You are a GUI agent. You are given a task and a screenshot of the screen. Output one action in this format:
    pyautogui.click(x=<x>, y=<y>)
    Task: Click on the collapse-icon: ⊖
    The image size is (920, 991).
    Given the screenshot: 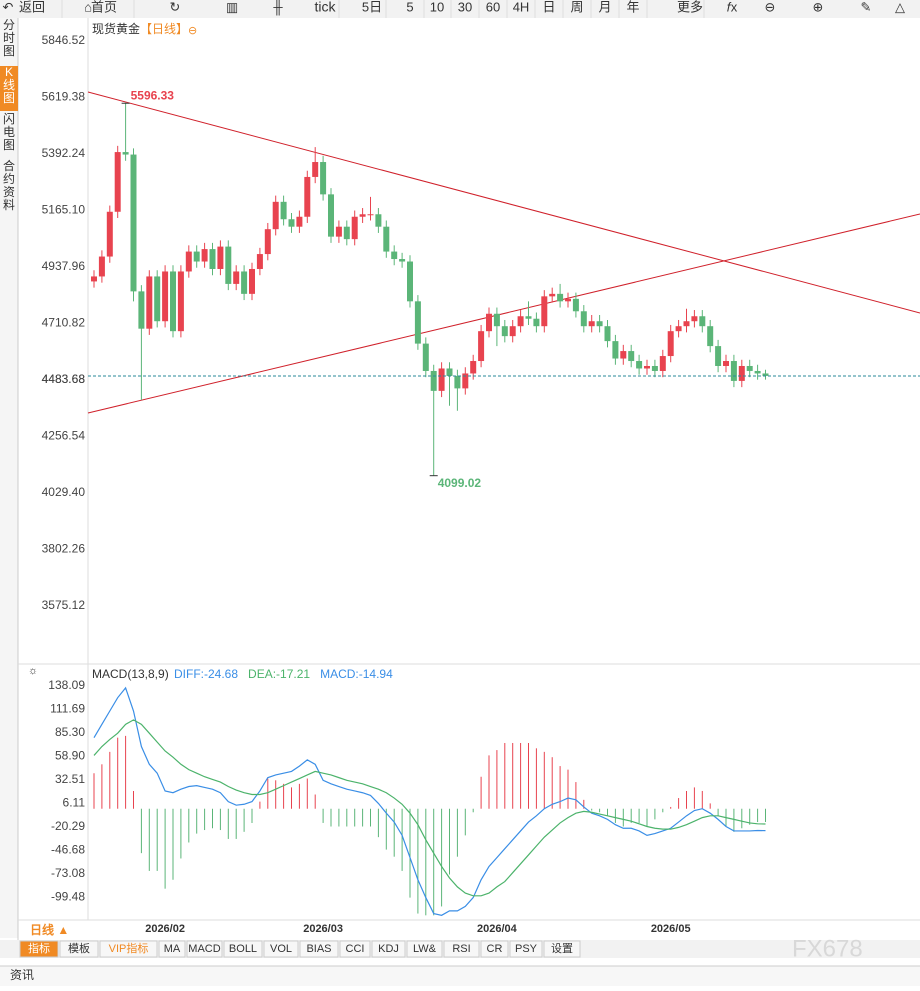 What is the action you would take?
    pyautogui.click(x=192, y=31)
    